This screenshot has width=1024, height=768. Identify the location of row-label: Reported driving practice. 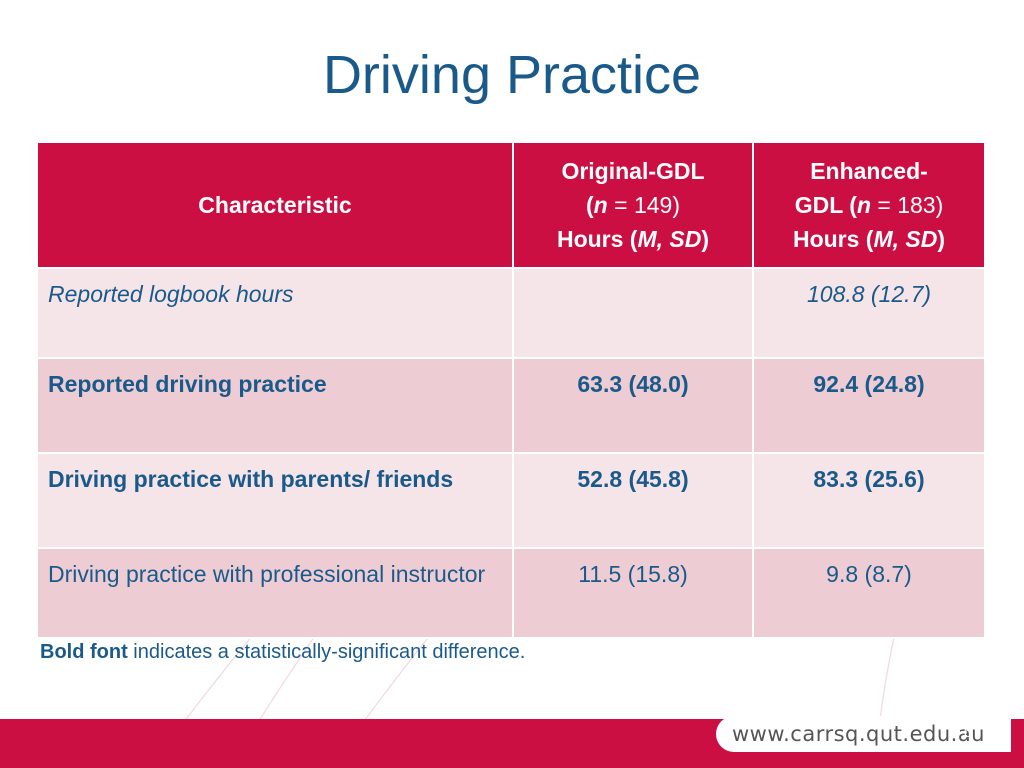
(275, 405).